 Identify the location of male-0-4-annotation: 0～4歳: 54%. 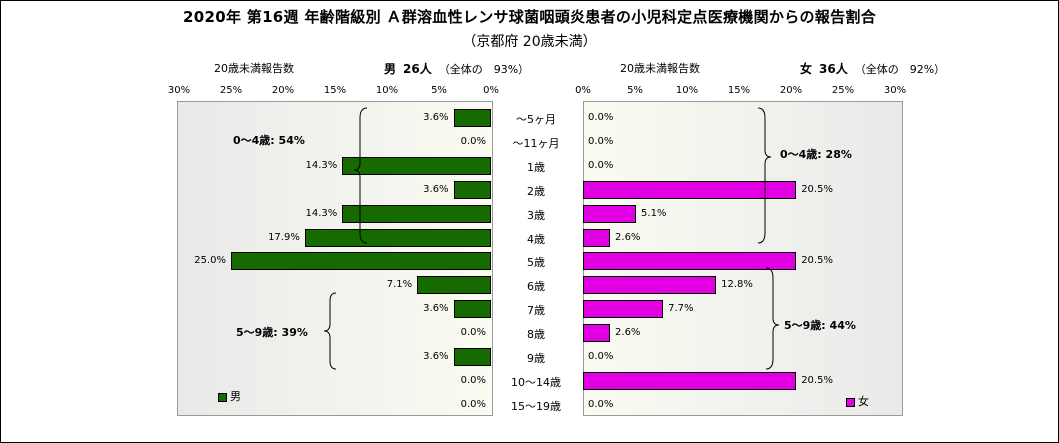
(269, 140).